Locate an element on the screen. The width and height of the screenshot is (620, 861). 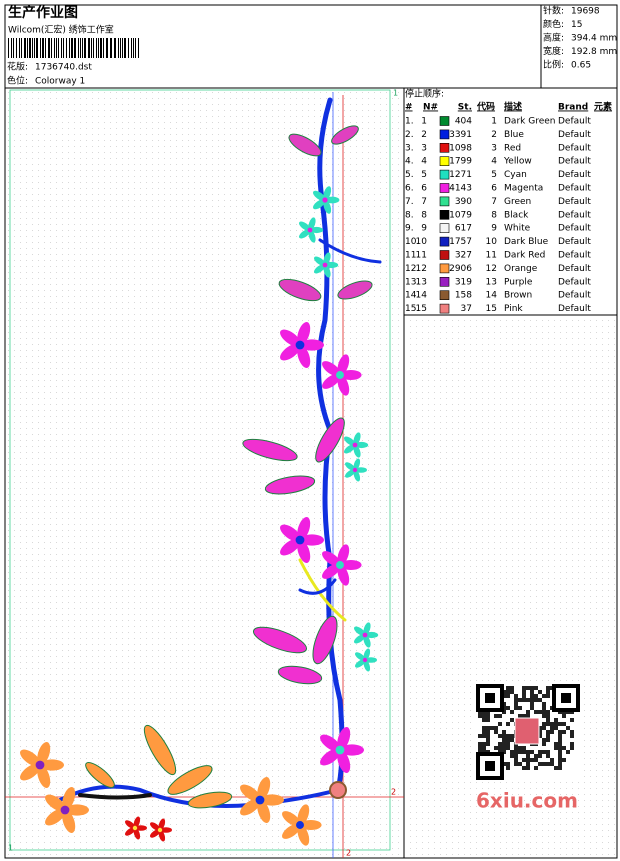
description: Dark Red is located at coordinates (524, 256).